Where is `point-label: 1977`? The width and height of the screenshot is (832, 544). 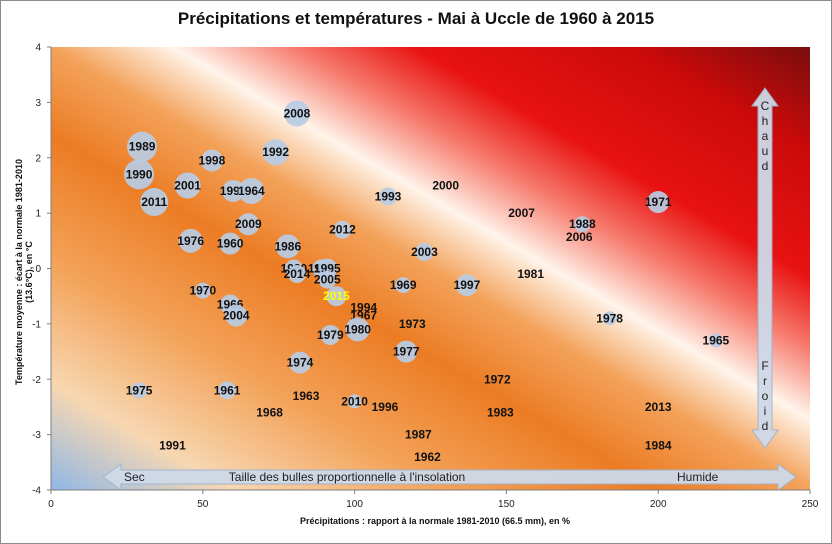 point-label: 1977 is located at coordinates (406, 352).